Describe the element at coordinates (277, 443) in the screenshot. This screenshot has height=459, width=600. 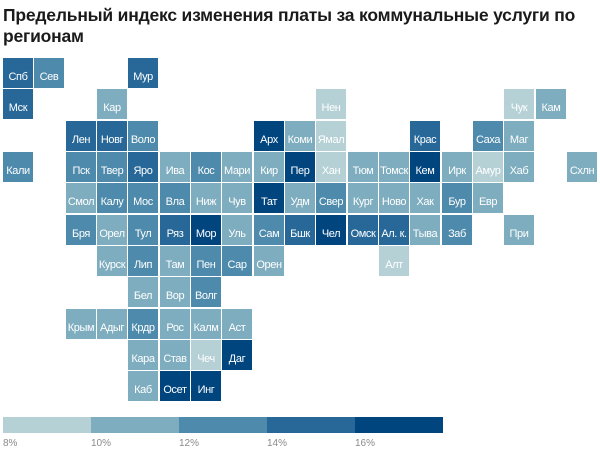
I see `legend-tick-label: 14%` at that location.